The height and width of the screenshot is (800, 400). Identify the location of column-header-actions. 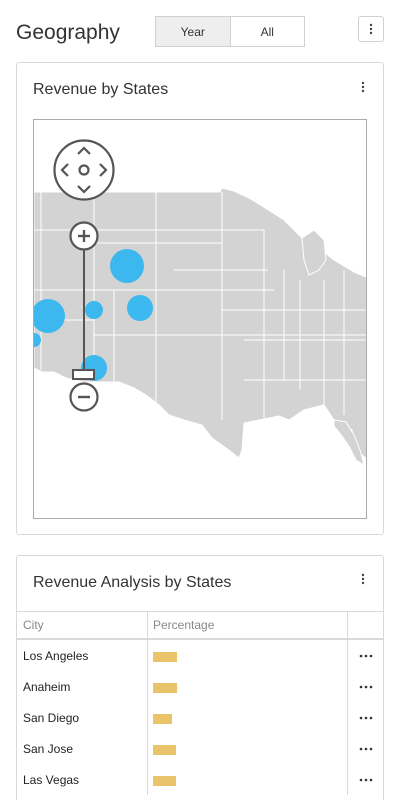
(365, 625).